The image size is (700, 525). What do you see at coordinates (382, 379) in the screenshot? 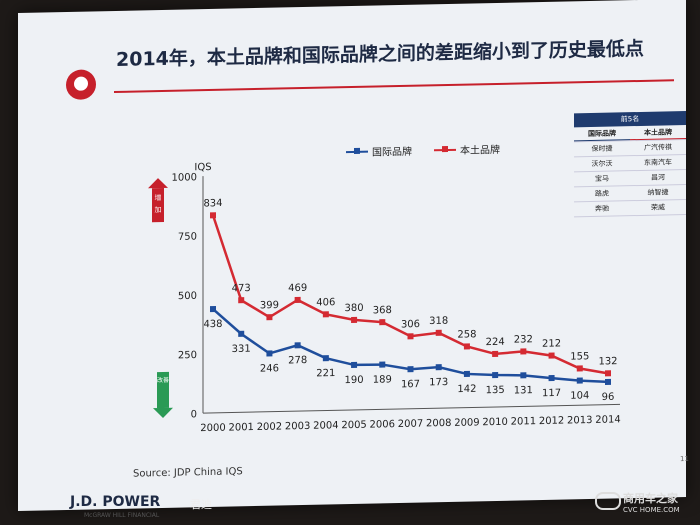
I see `data-label: 189` at bounding box center [382, 379].